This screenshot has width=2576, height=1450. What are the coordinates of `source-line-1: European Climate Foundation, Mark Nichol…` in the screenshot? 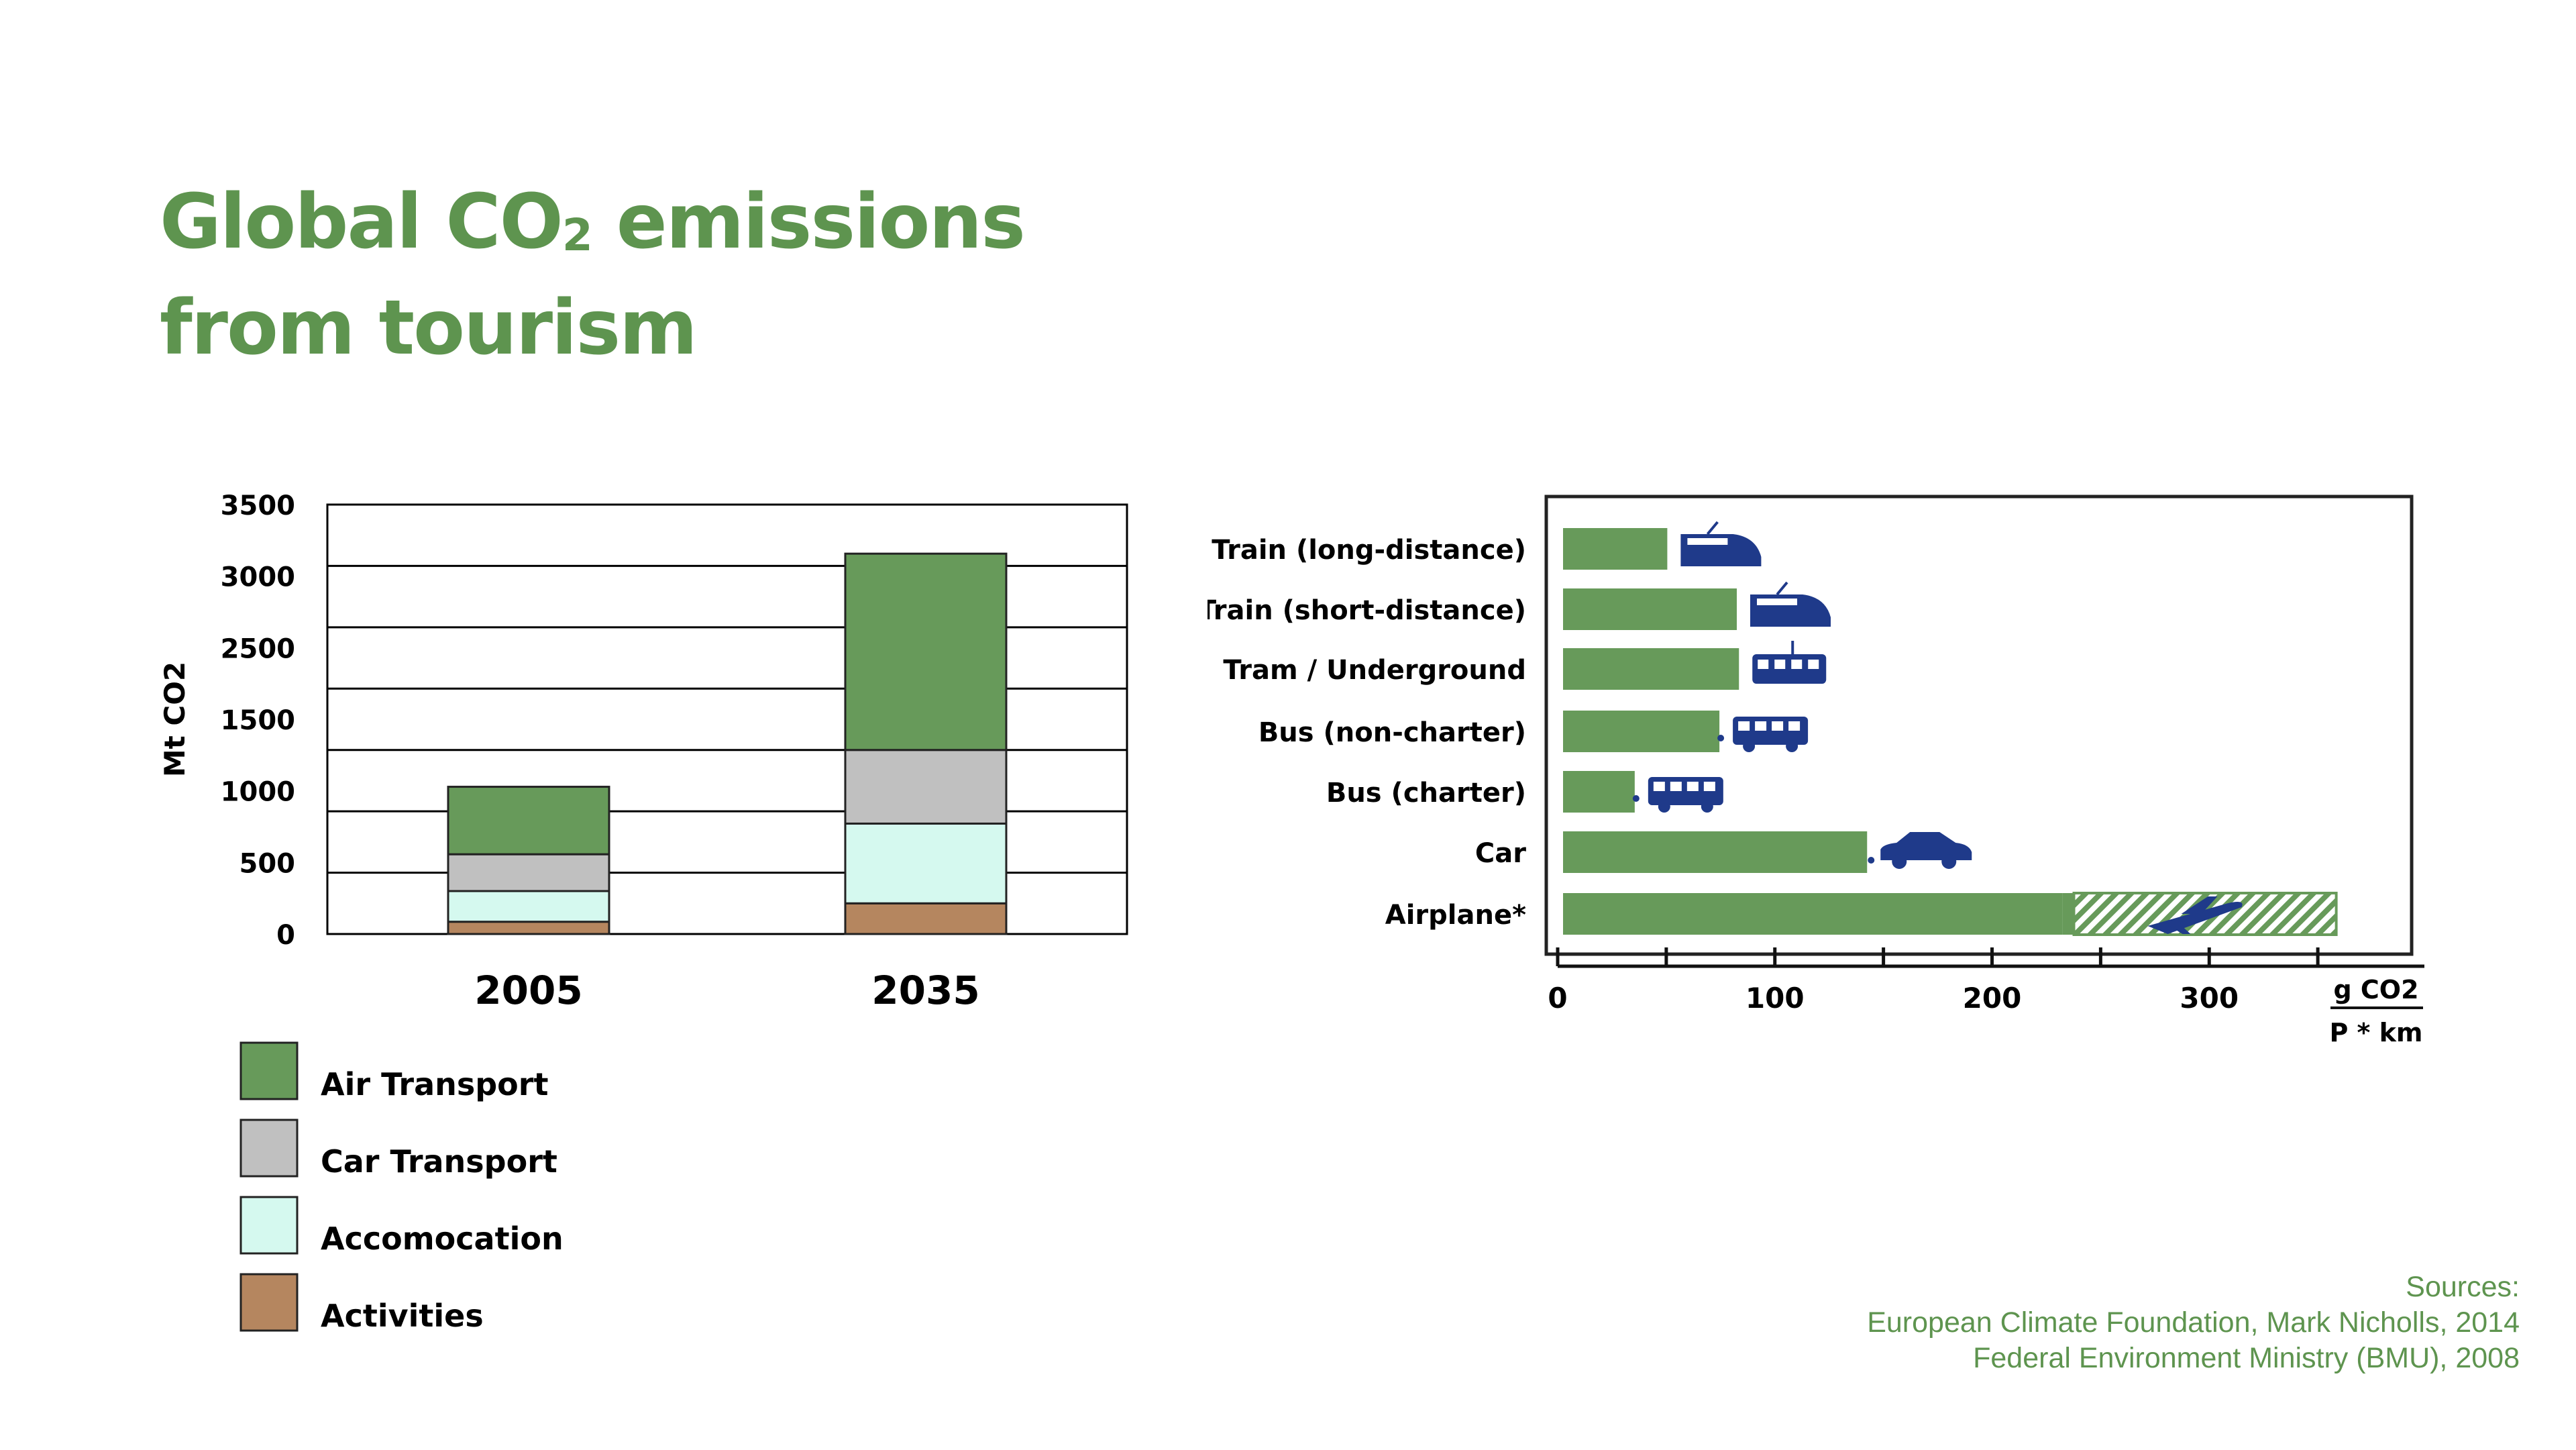 It's located at (2193, 1322).